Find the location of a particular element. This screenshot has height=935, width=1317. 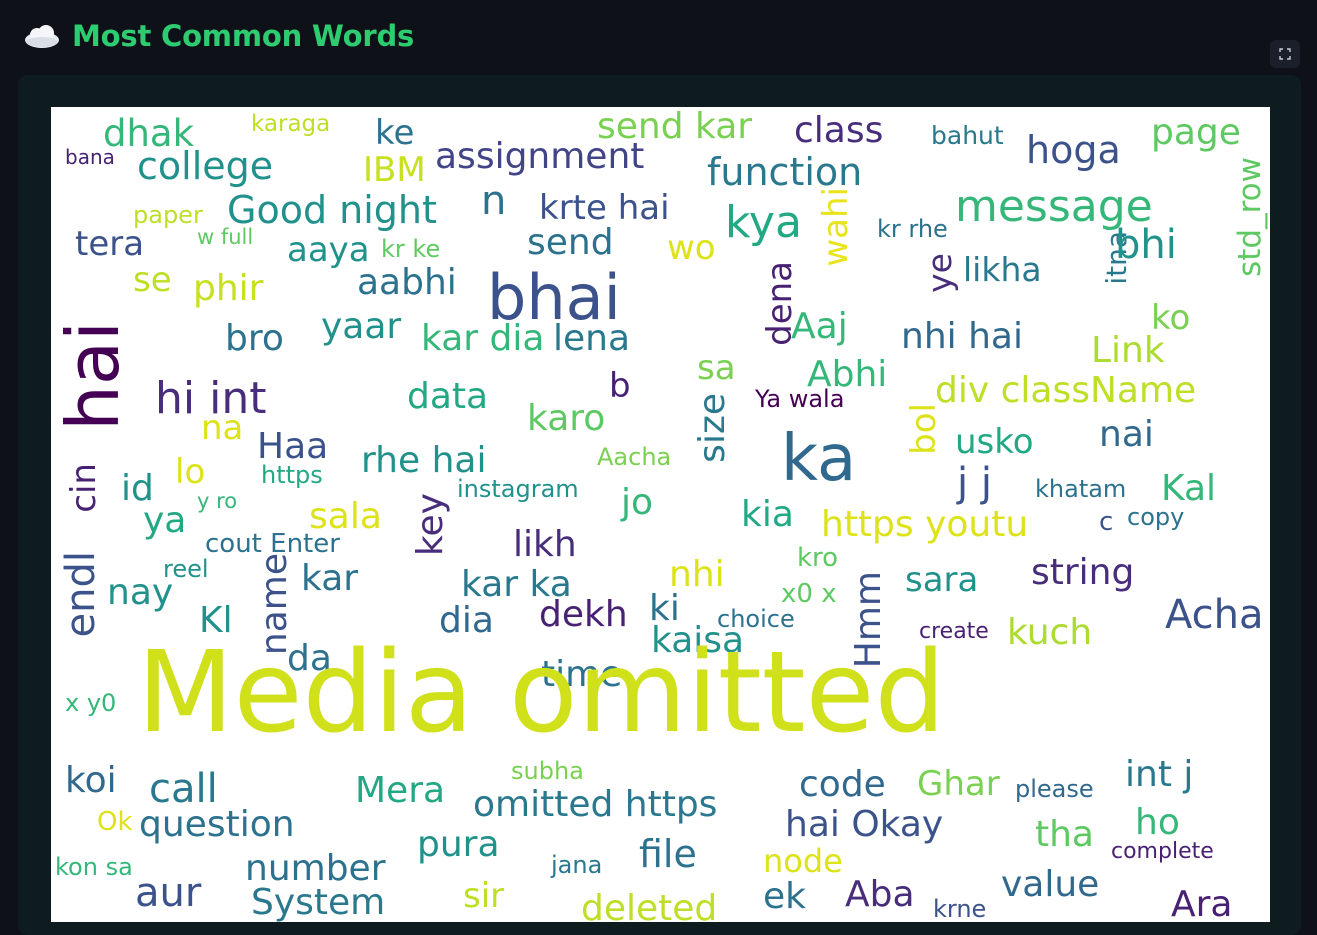

cloud-icon is located at coordinates (42, 36).